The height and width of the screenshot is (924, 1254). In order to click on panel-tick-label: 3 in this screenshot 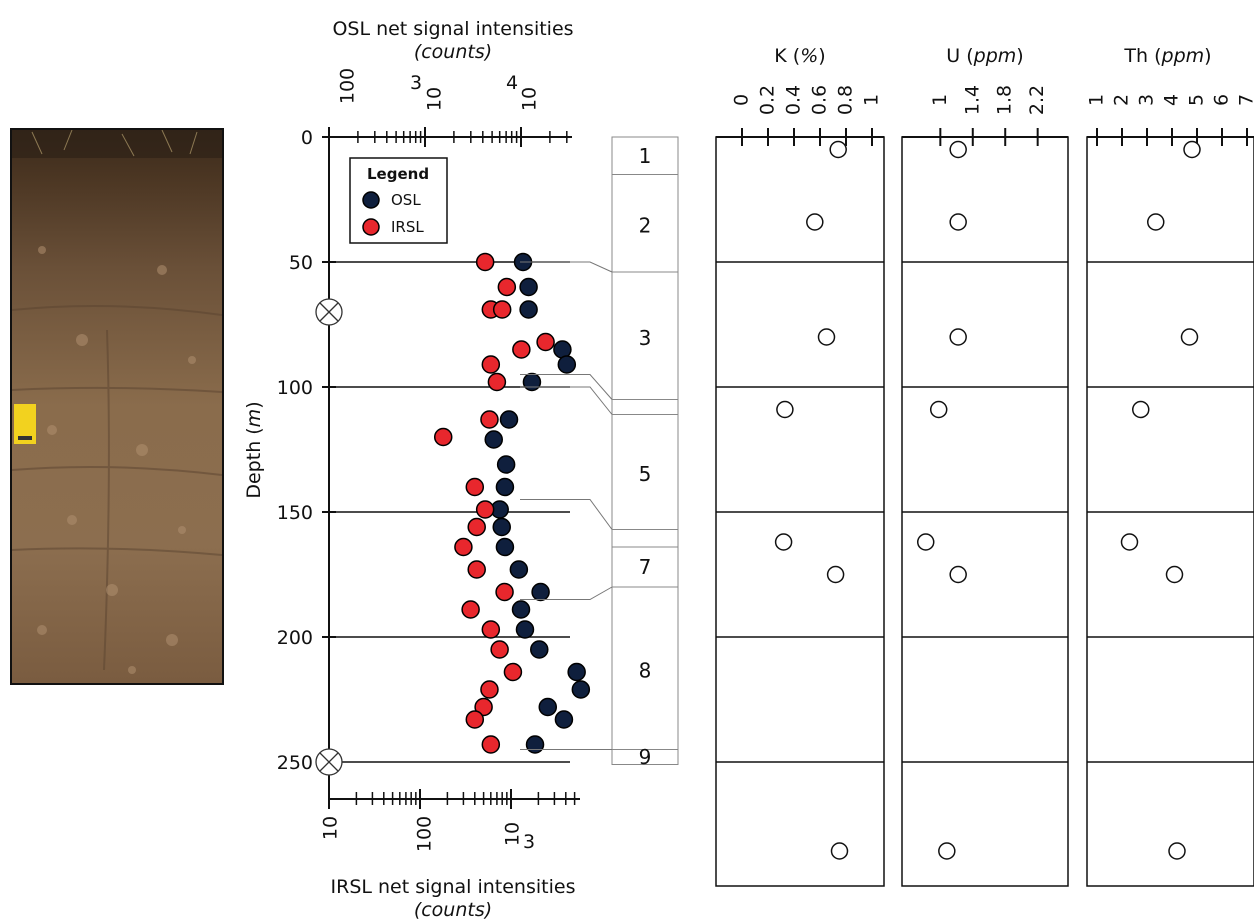, I will do `click(1147, 100)`.